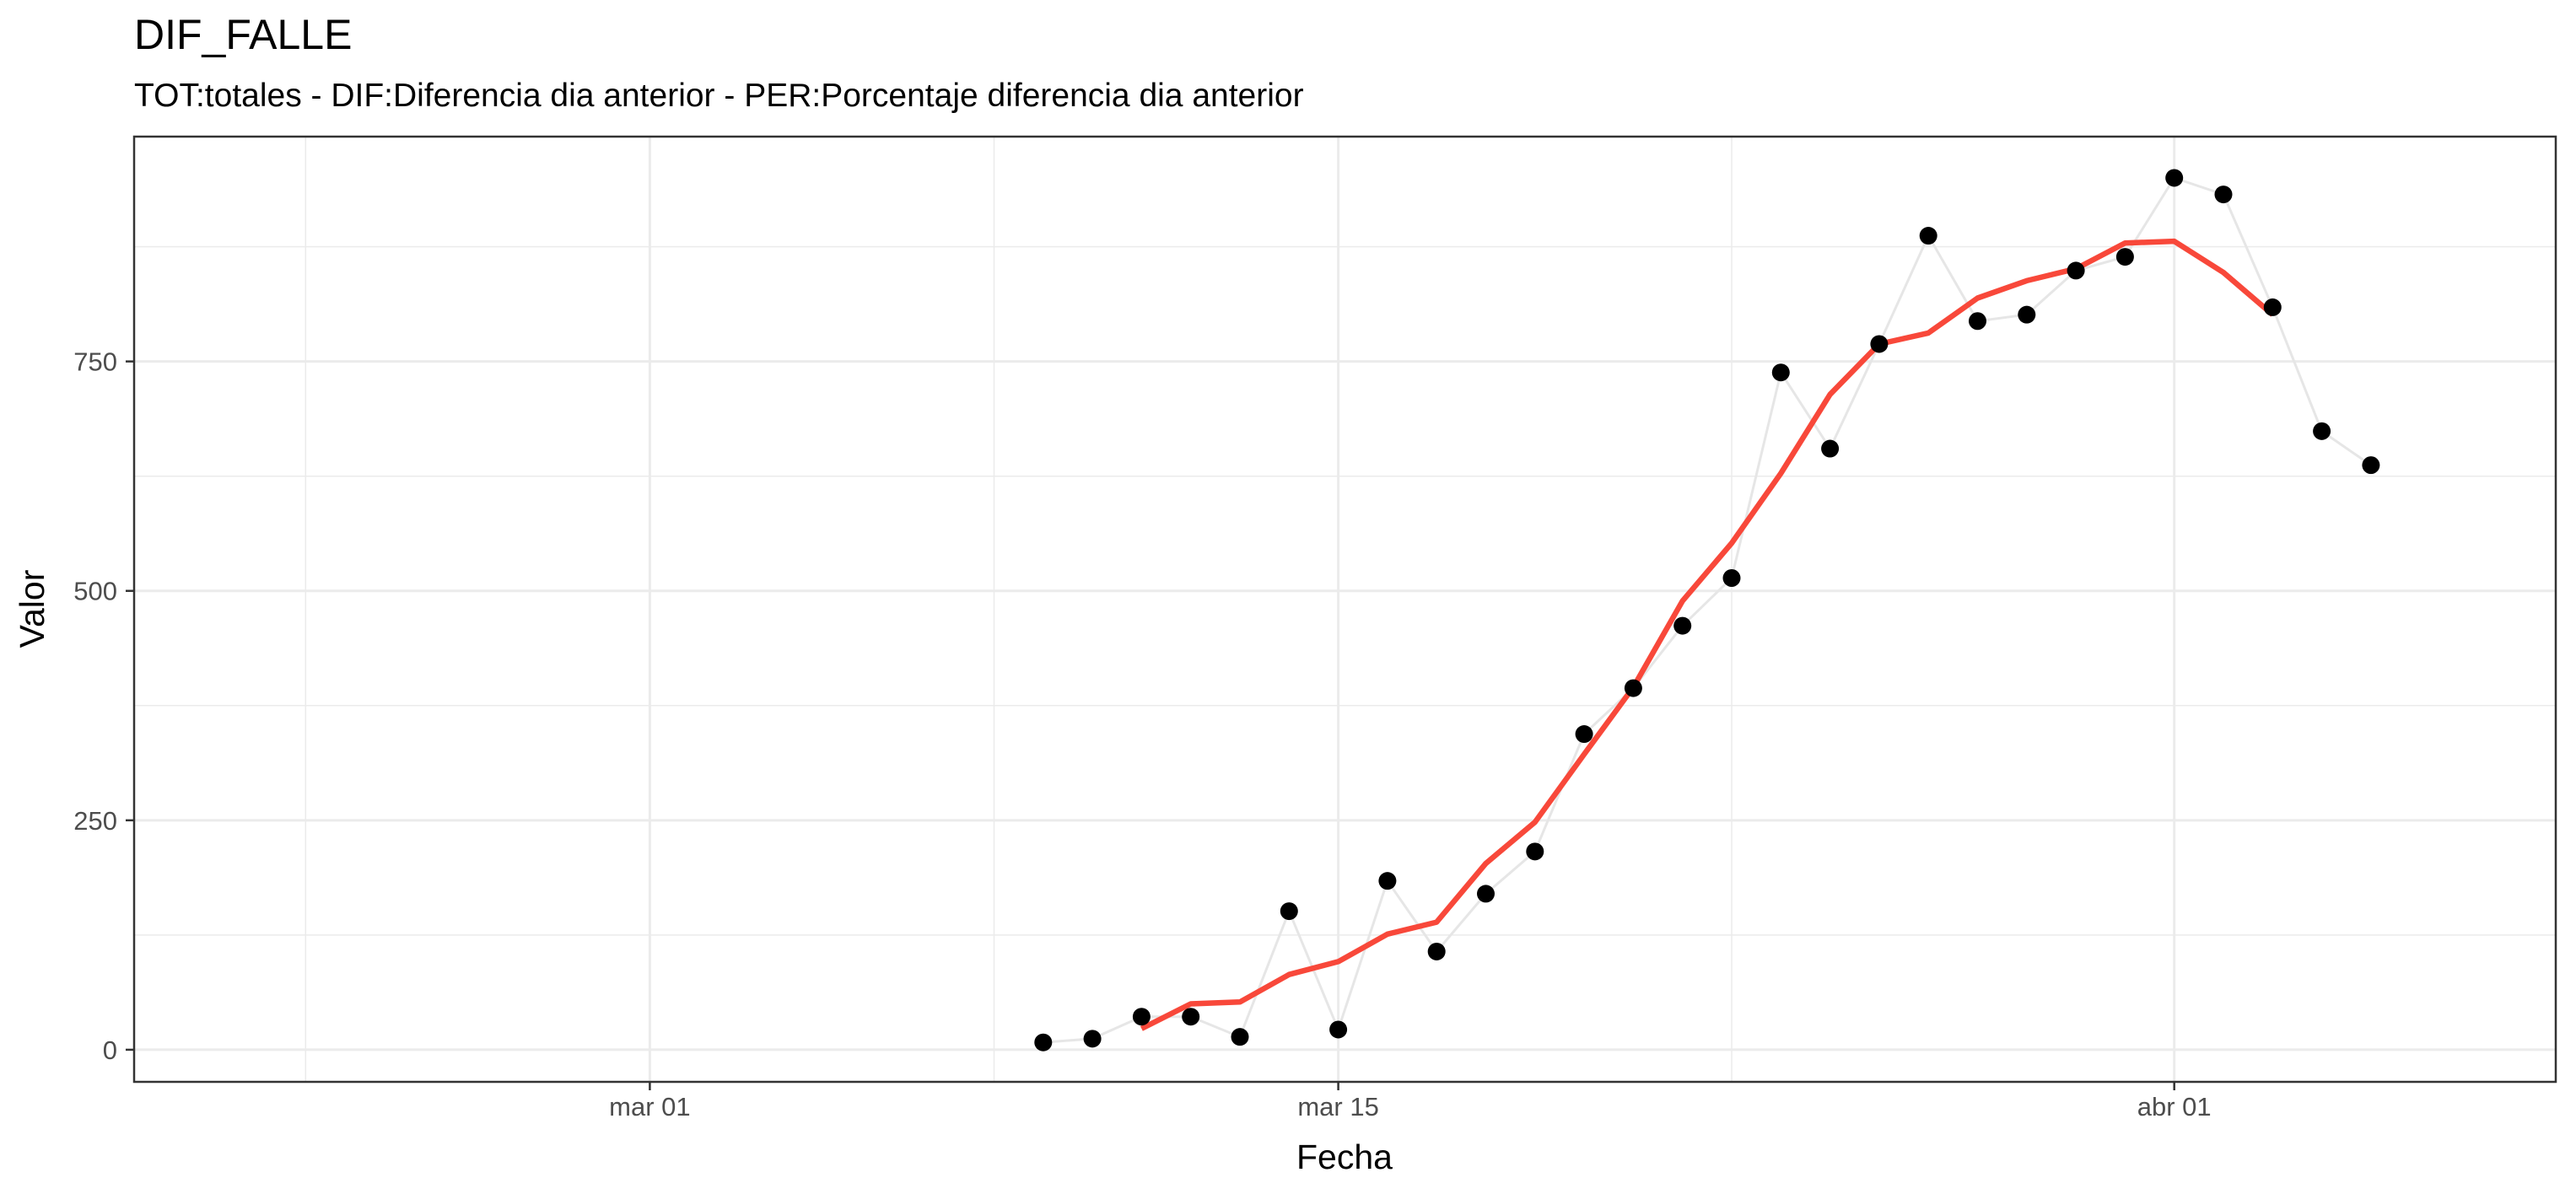 The width and height of the screenshot is (2576, 1194). I want to click on y-tick-label: 0, so click(110, 1050).